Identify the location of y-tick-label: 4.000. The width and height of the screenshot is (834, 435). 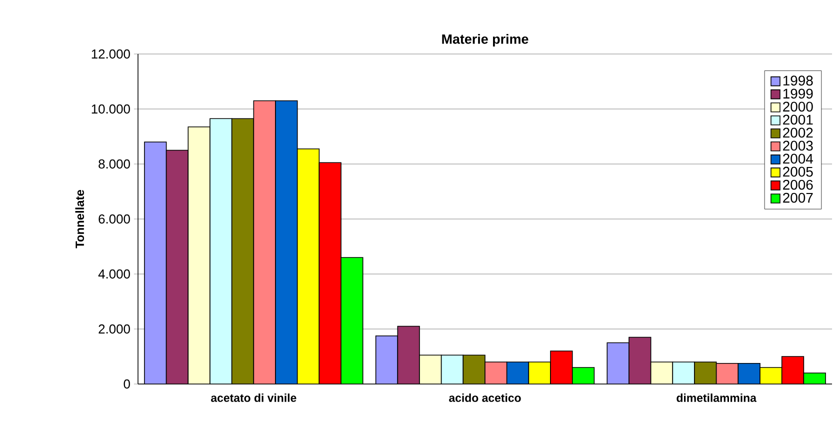
(114, 274).